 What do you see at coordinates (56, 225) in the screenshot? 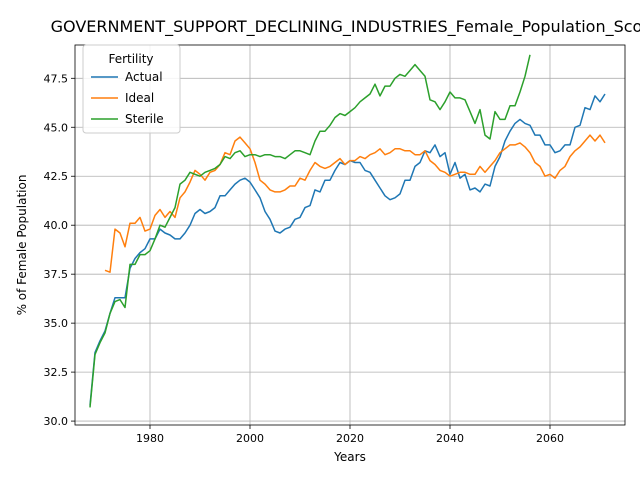
I see `y-tick-label: 40.0` at bounding box center [56, 225].